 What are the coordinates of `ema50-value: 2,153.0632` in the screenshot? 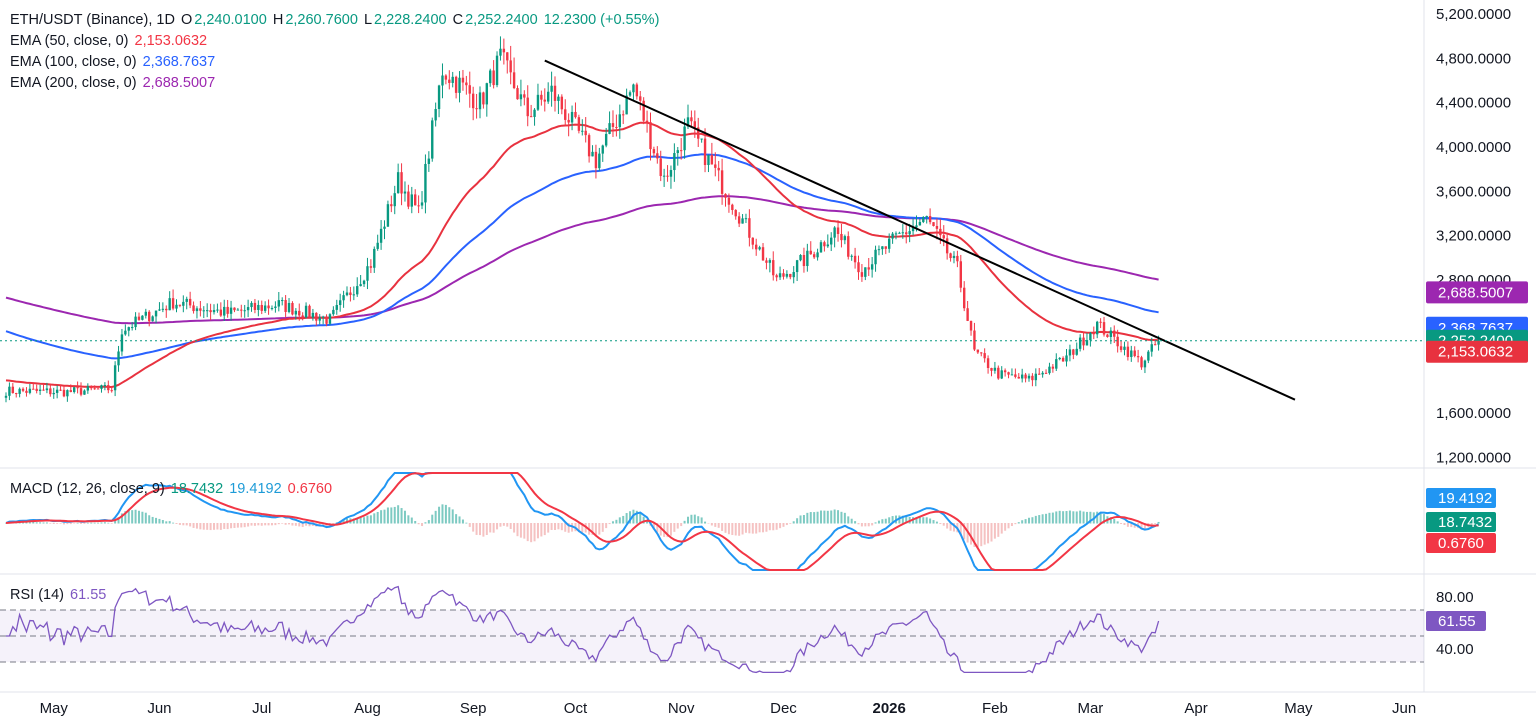 It's located at (171, 41).